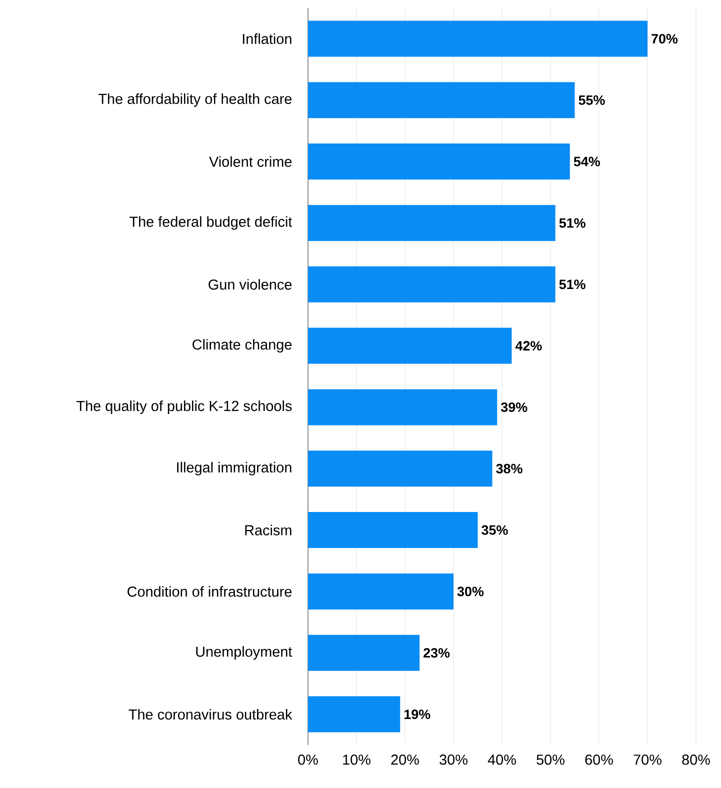  What do you see at coordinates (268, 530) in the screenshot?
I see `y-tick-label: Racism` at bounding box center [268, 530].